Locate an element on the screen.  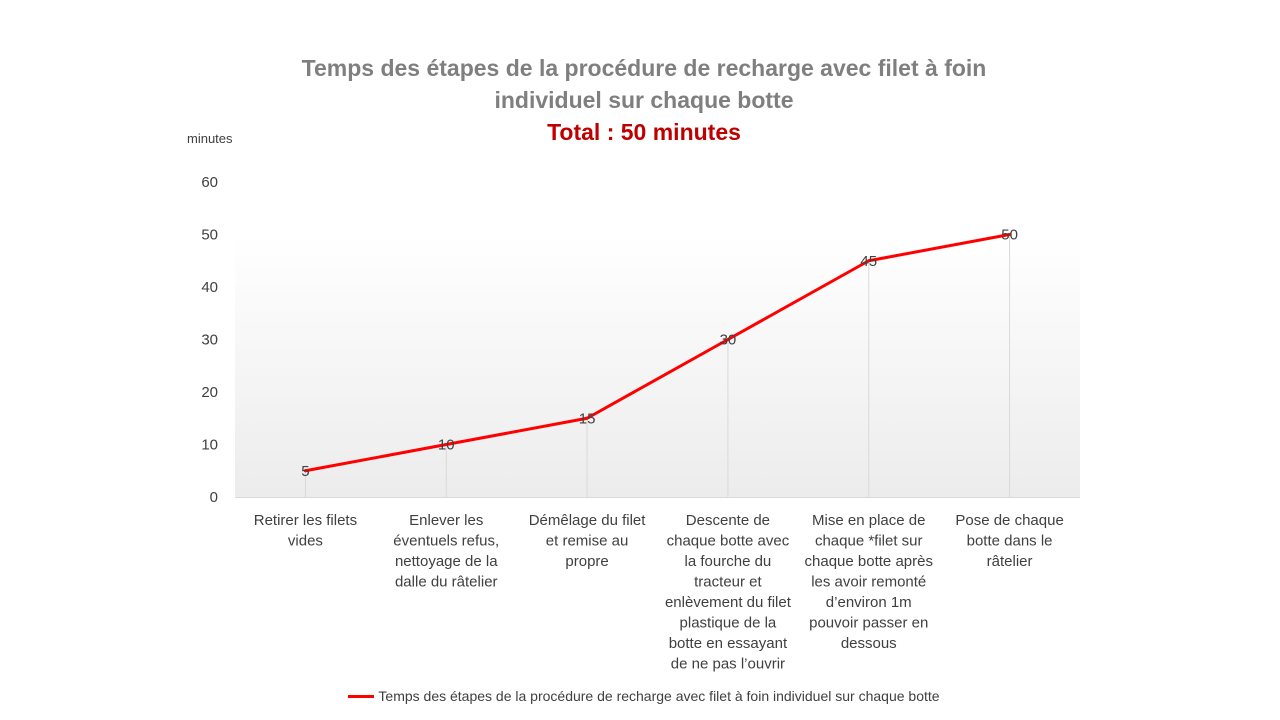
x-category-label-line: nettoyage de la is located at coordinates (446, 561).